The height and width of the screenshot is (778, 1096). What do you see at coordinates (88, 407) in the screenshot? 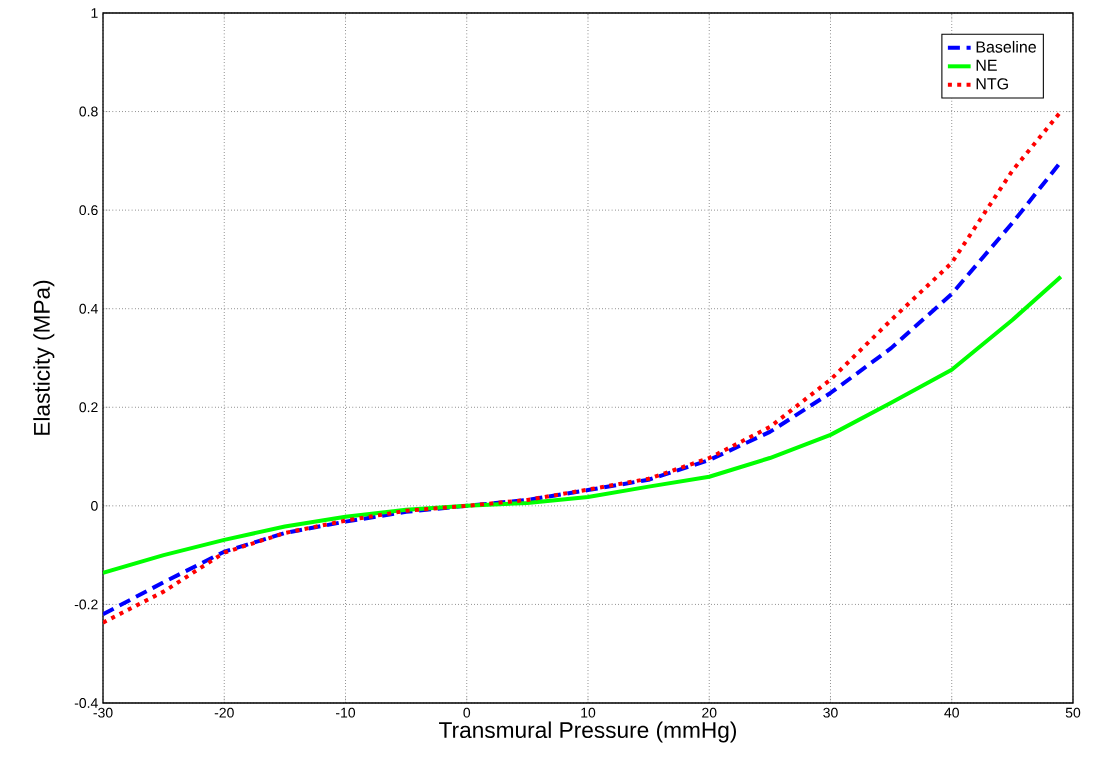
I see `y-tick-label: 0.2` at bounding box center [88, 407].